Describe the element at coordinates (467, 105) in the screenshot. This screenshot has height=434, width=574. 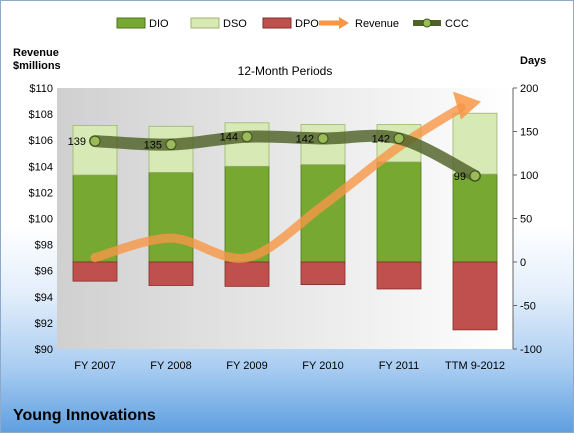
I see `revenue-arrowhead` at that location.